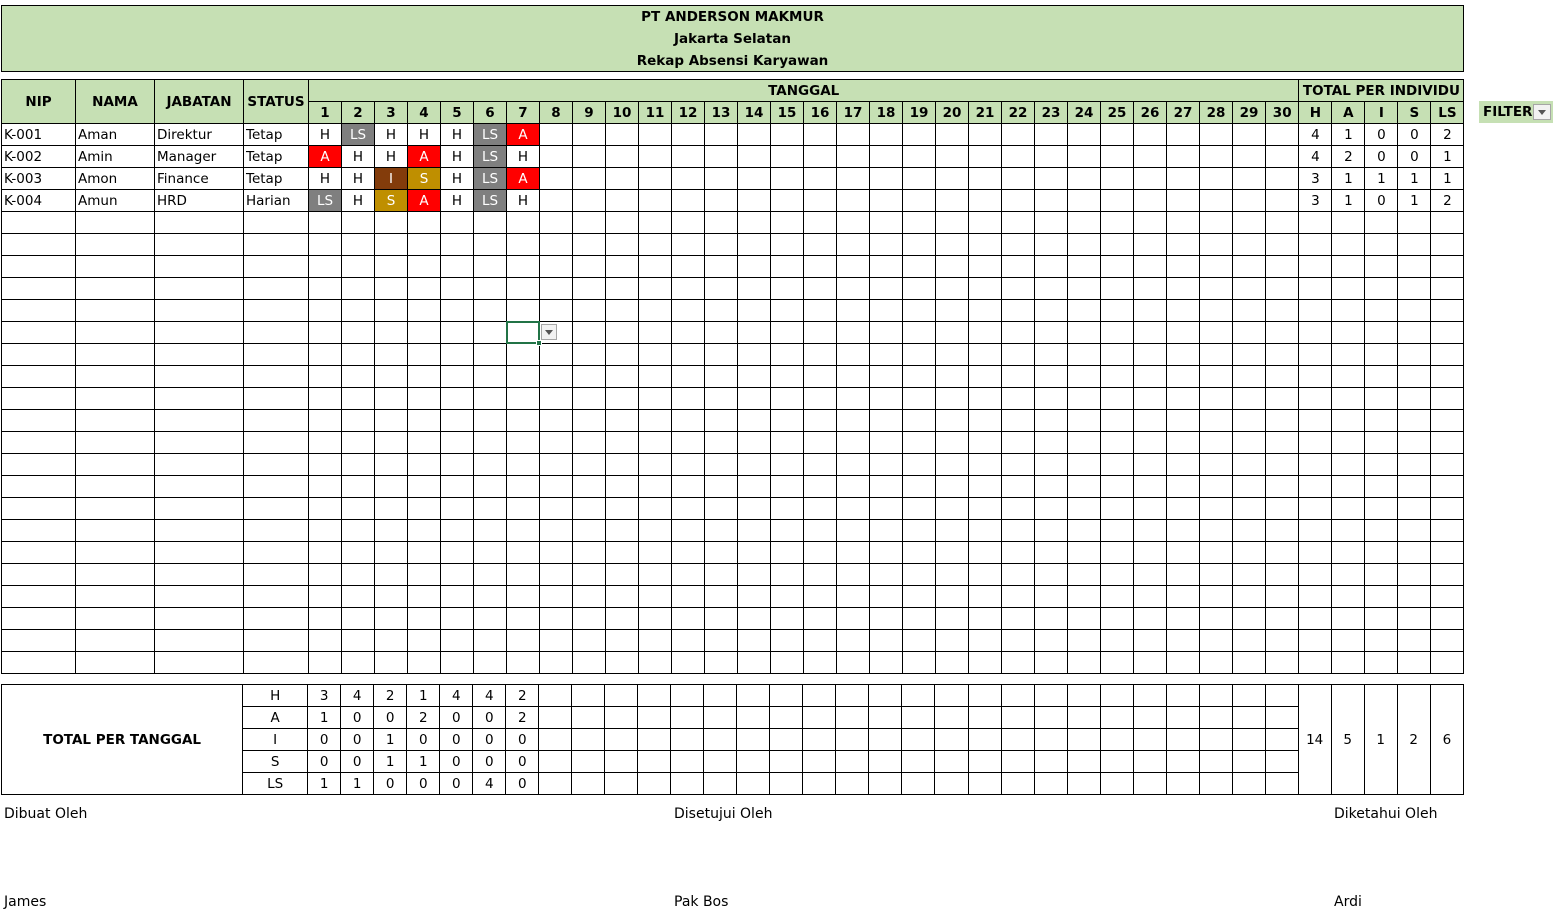 The image size is (1561, 918). What do you see at coordinates (456, 695) in the screenshot?
I see `daily-total-cell: 4` at bounding box center [456, 695].